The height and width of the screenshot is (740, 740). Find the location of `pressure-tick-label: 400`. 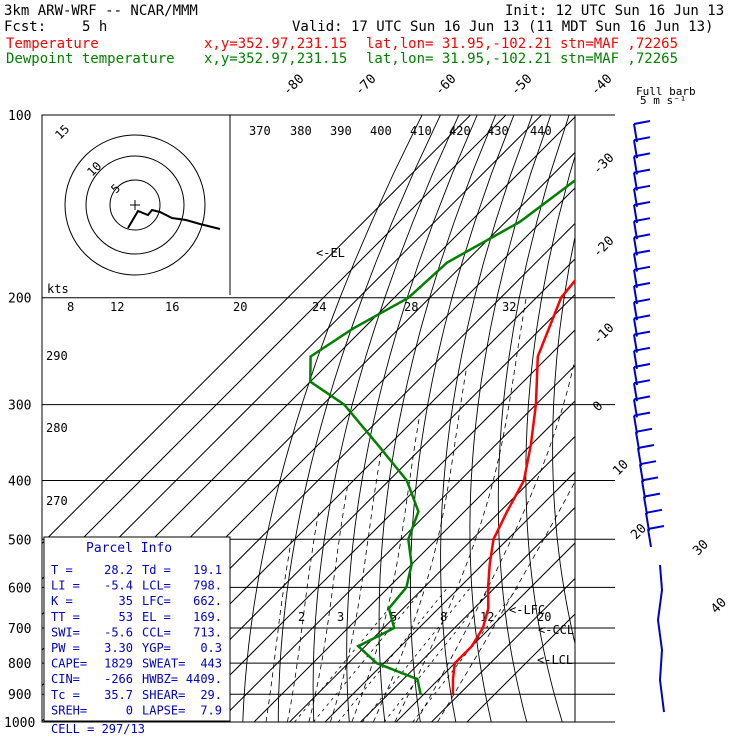

pressure-tick-label: 400 is located at coordinates (19, 481).